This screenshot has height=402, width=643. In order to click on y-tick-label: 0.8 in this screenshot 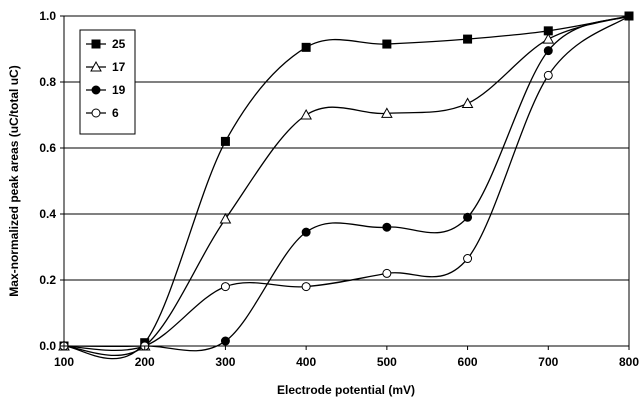, I will do `click(47, 82)`.